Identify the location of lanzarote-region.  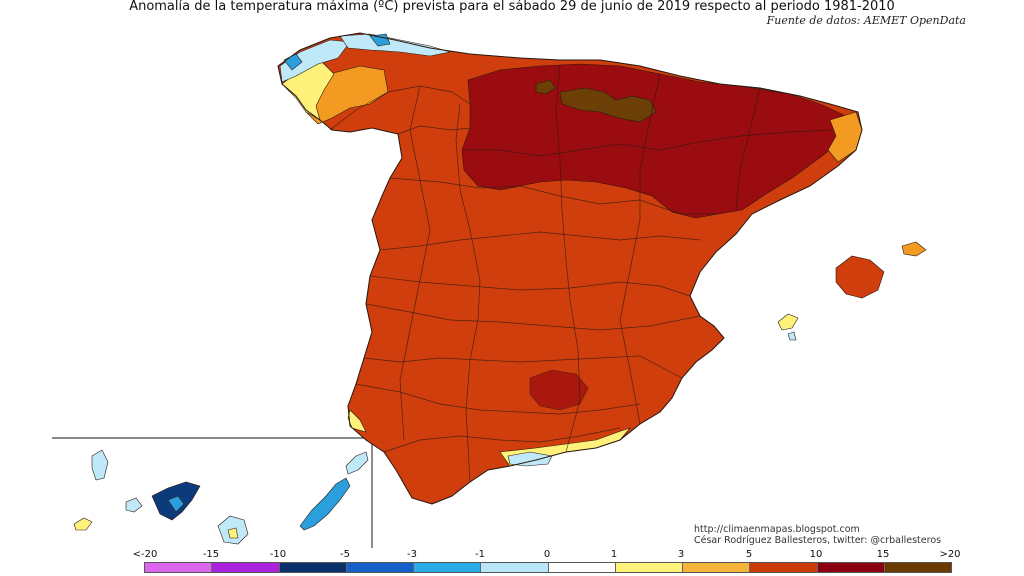
(357, 463).